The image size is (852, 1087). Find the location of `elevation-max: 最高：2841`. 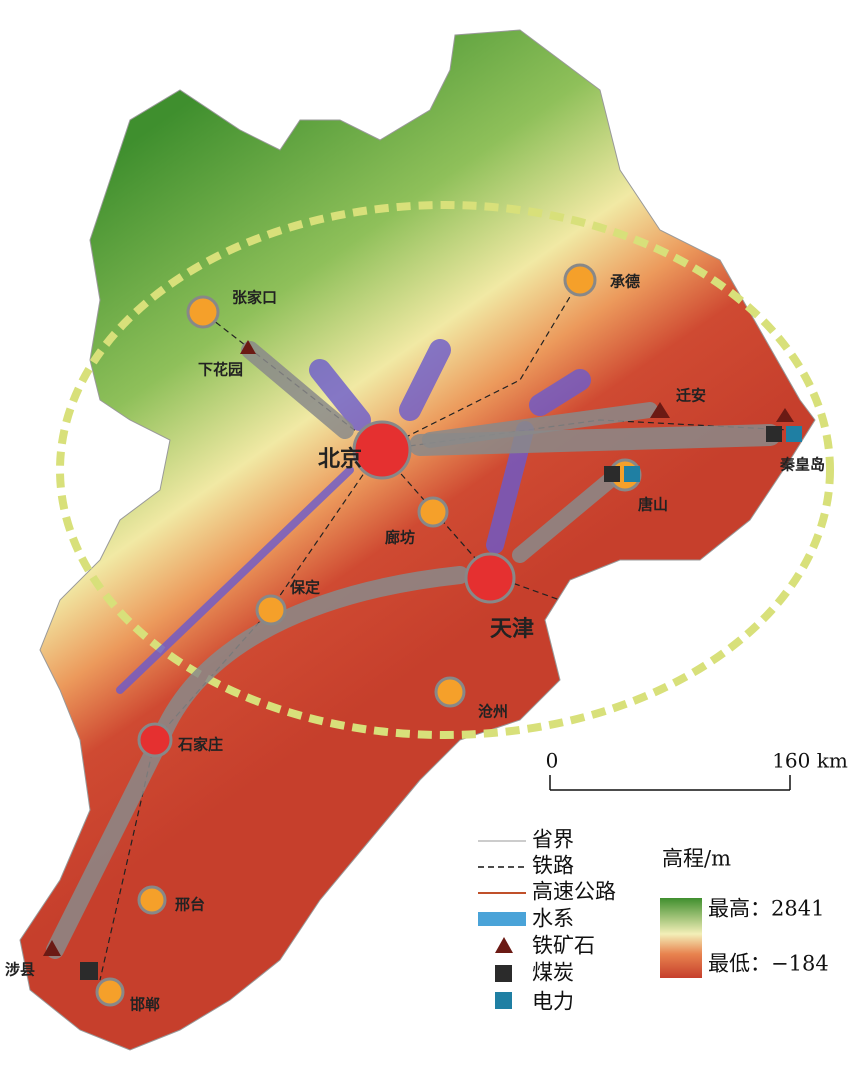

elevation-max: 最高：2841 is located at coordinates (766, 909).